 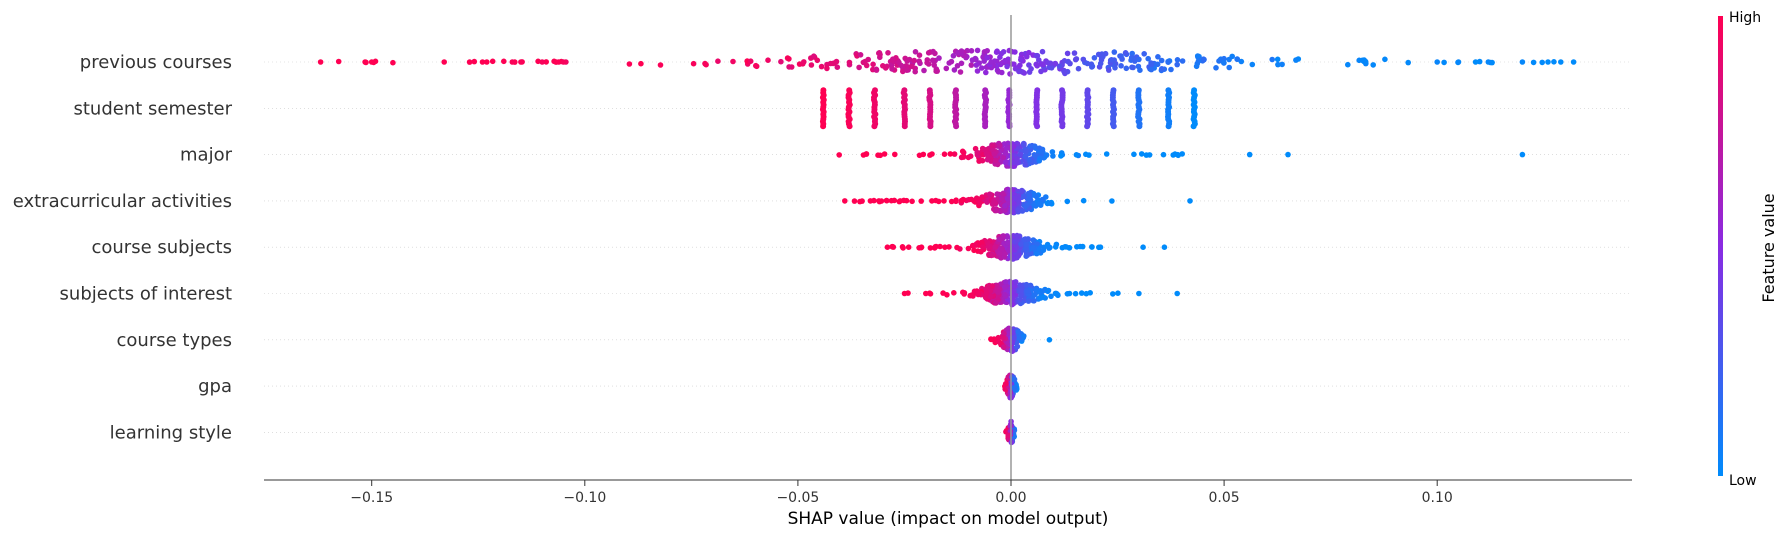 I want to click on colorbar-low-label: Low, so click(x=1743, y=481).